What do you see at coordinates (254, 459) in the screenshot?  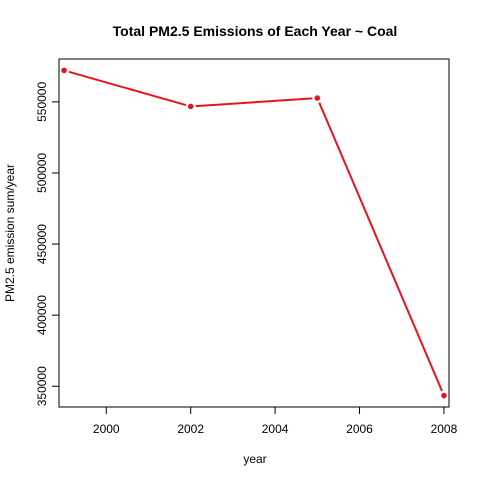 I see `x-axis-title: year` at bounding box center [254, 459].